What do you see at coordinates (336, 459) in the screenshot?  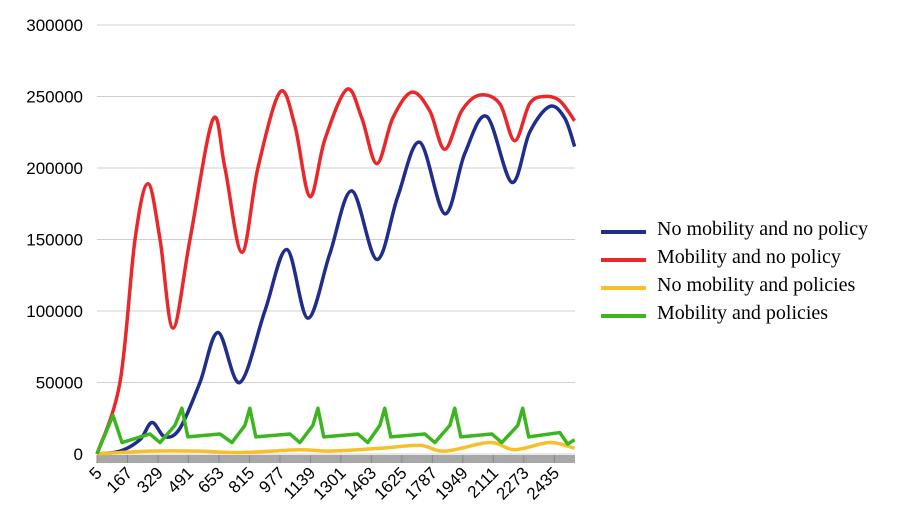 I see `x-axis` at bounding box center [336, 459].